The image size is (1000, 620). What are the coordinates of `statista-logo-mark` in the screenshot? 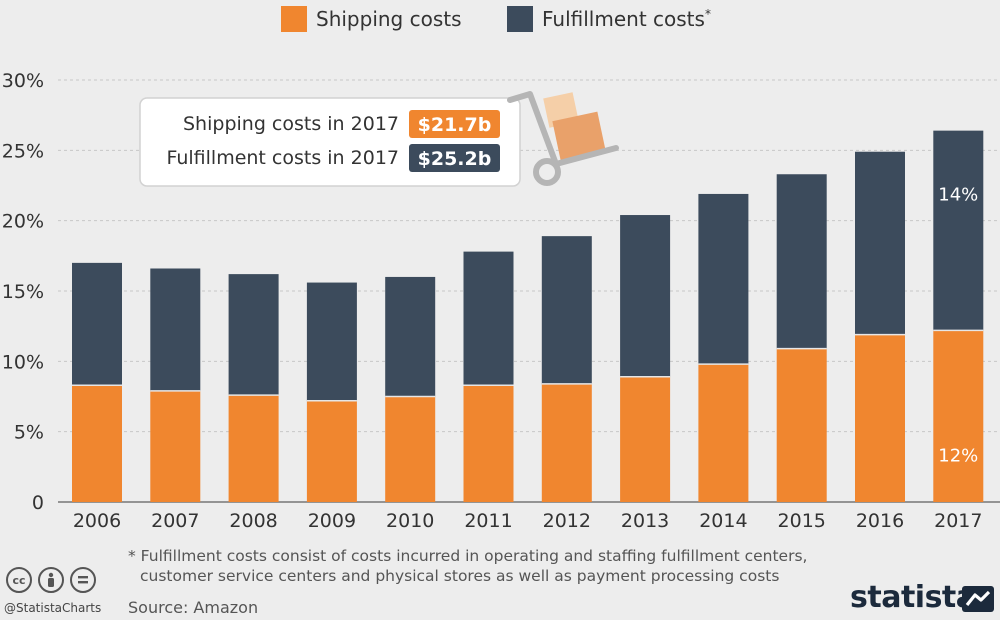 It's located at (978, 599).